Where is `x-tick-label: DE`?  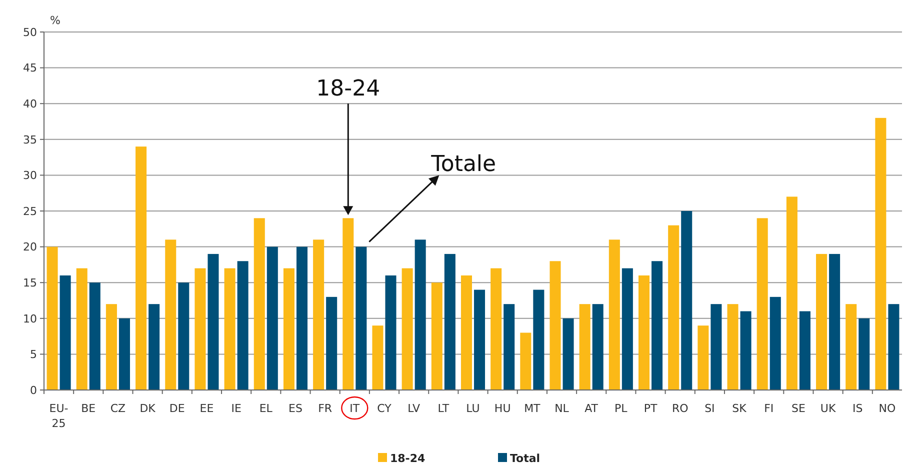 x-tick-label: DE is located at coordinates (177, 408).